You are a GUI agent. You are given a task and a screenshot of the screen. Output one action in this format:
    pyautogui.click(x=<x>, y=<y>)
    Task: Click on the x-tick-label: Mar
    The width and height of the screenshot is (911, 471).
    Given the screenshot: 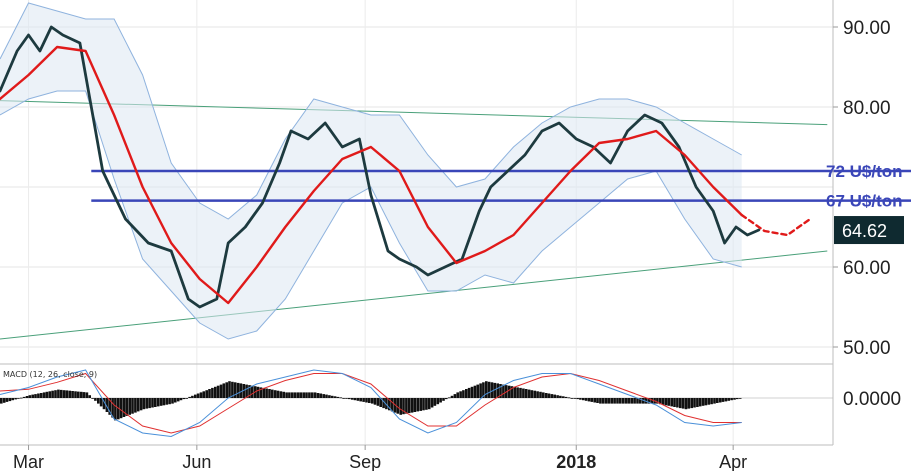 What is the action you would take?
    pyautogui.click(x=28, y=461)
    